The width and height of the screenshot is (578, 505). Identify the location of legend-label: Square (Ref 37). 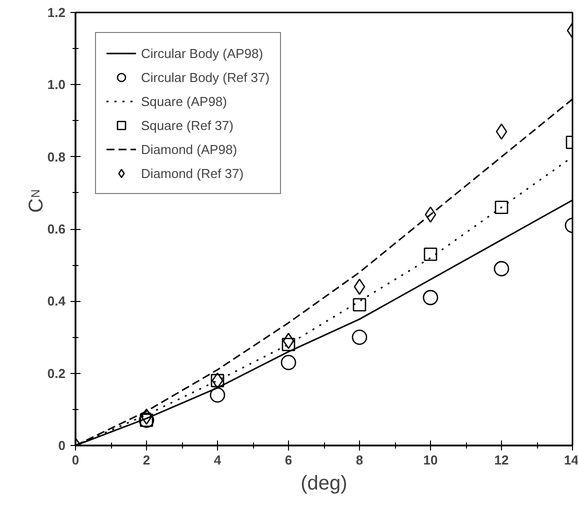
(187, 125).